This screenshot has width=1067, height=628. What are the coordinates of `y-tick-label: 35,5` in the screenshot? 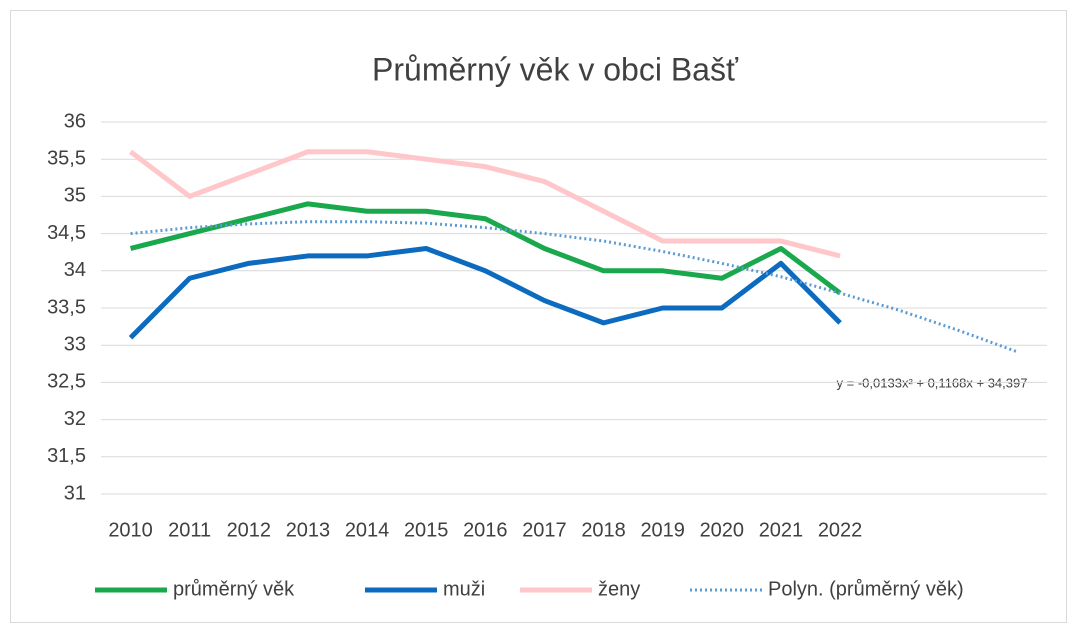 It's located at (66, 158).